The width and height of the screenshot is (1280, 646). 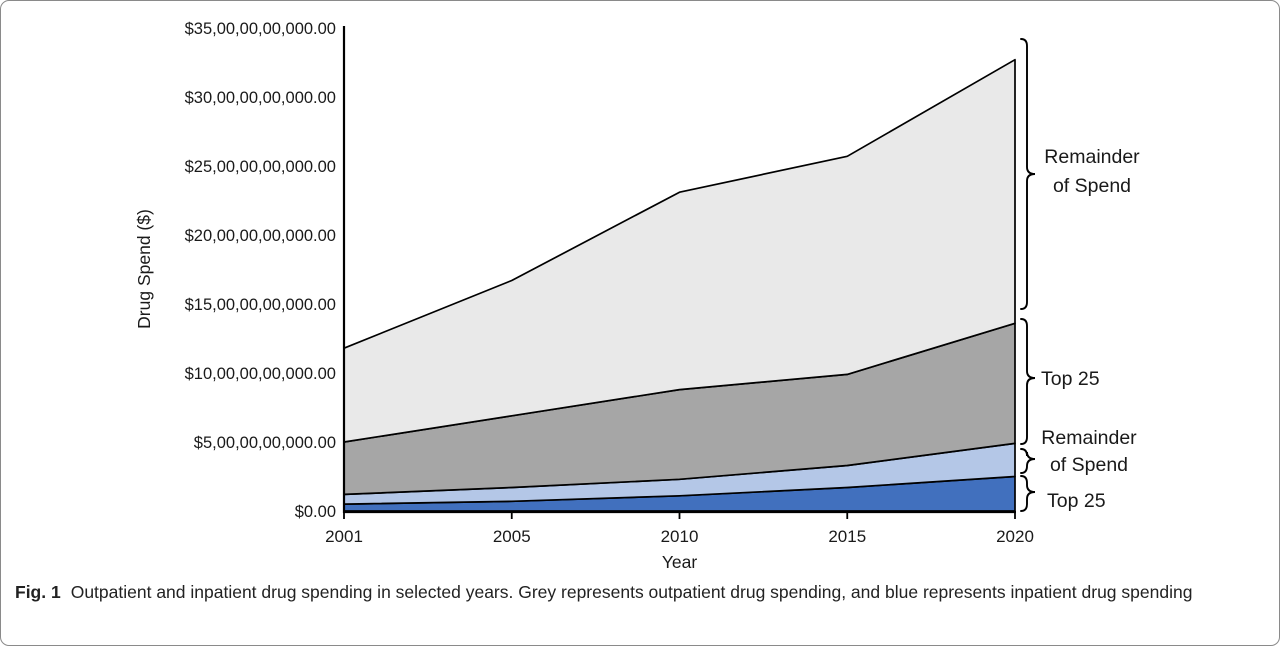 I want to click on y-tick-label: $15,00,00,00,000.00, so click(x=260, y=305).